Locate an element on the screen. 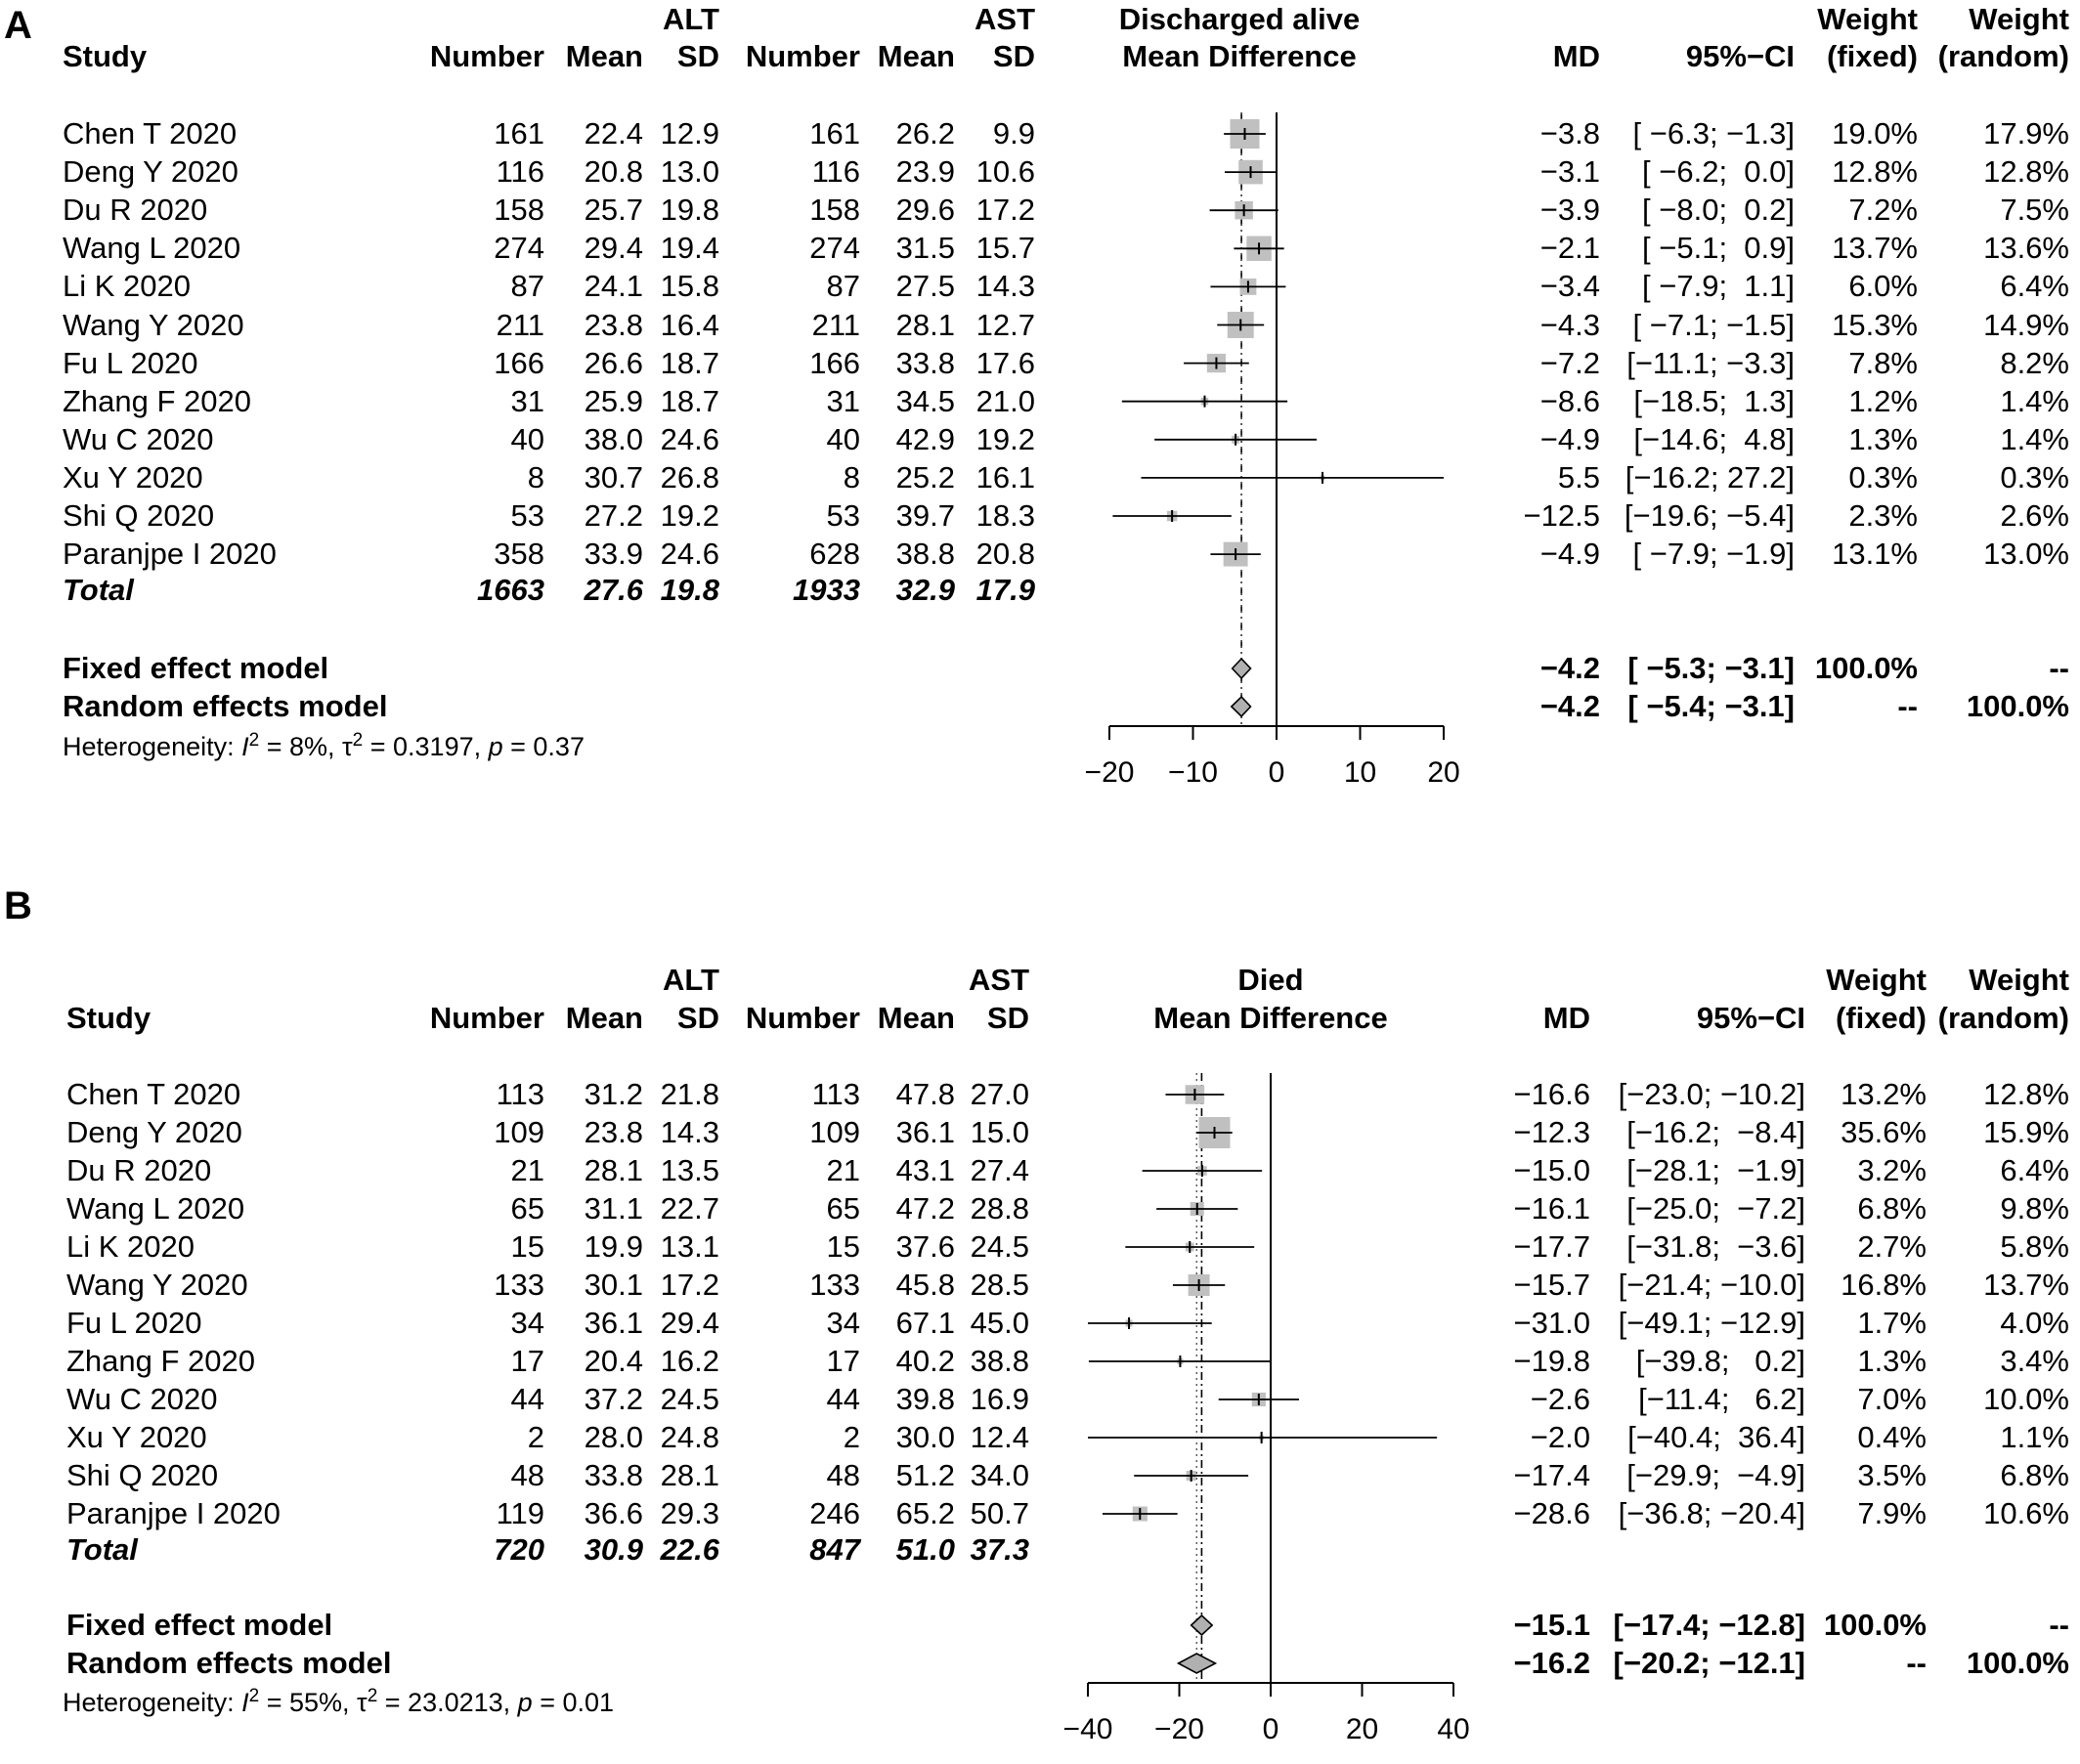 The height and width of the screenshot is (1764, 2080). study-name: Li K 2020 is located at coordinates (127, 286).